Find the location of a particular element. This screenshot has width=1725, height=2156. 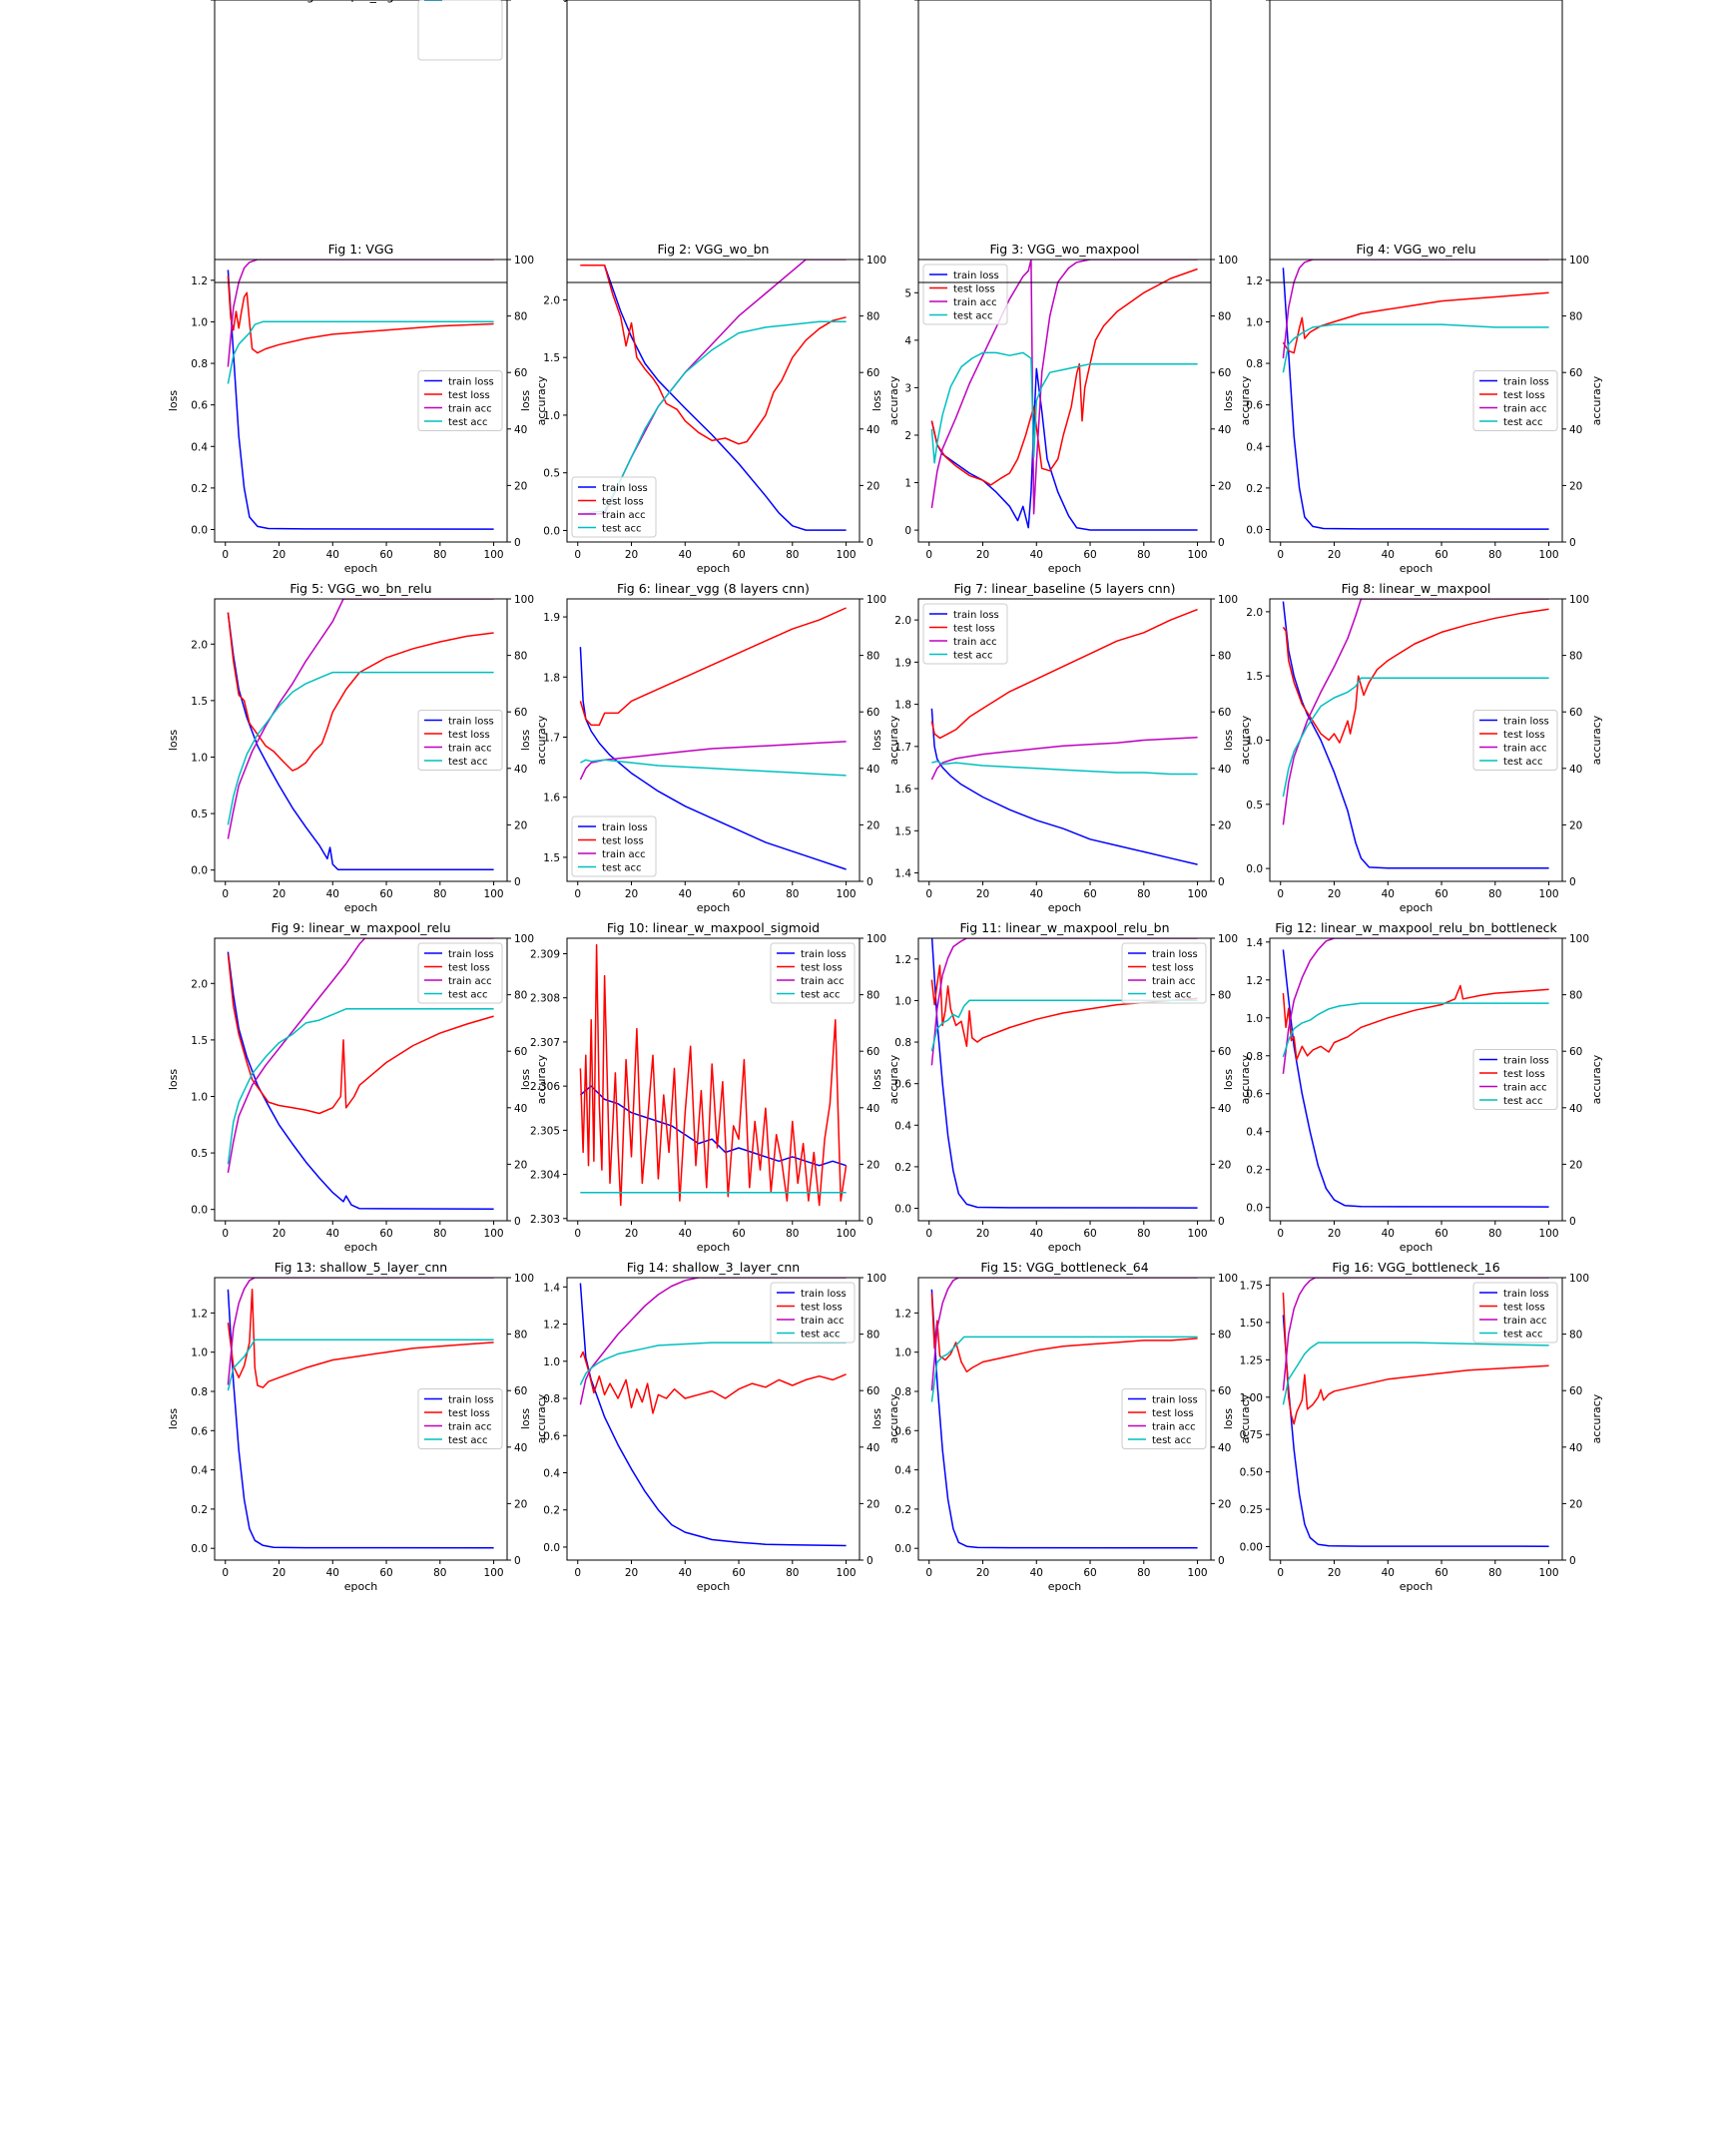

empty-panel-18: 0.00.00.20.20.40.40.60.60.80.81.01.0 is located at coordinates (706, 141).